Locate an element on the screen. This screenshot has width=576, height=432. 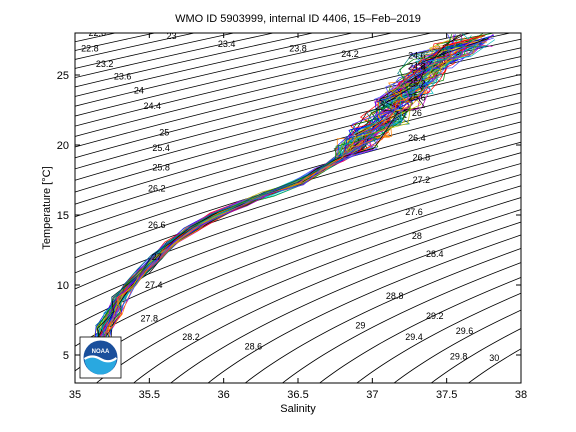
contour-label: 25.6 is located at coordinates (417, 97).